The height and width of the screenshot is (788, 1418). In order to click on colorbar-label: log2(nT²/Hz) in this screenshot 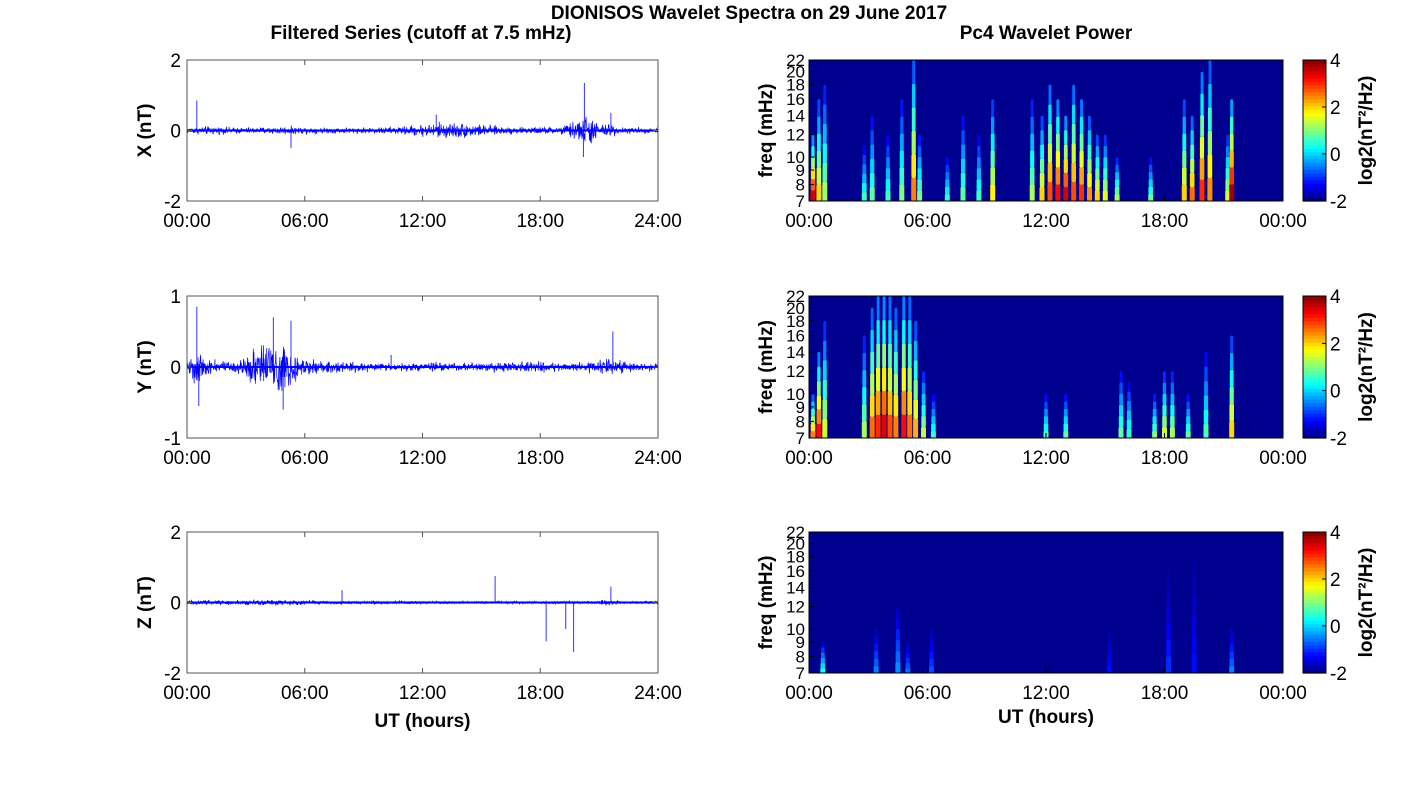, I will do `click(1366, 367)`.